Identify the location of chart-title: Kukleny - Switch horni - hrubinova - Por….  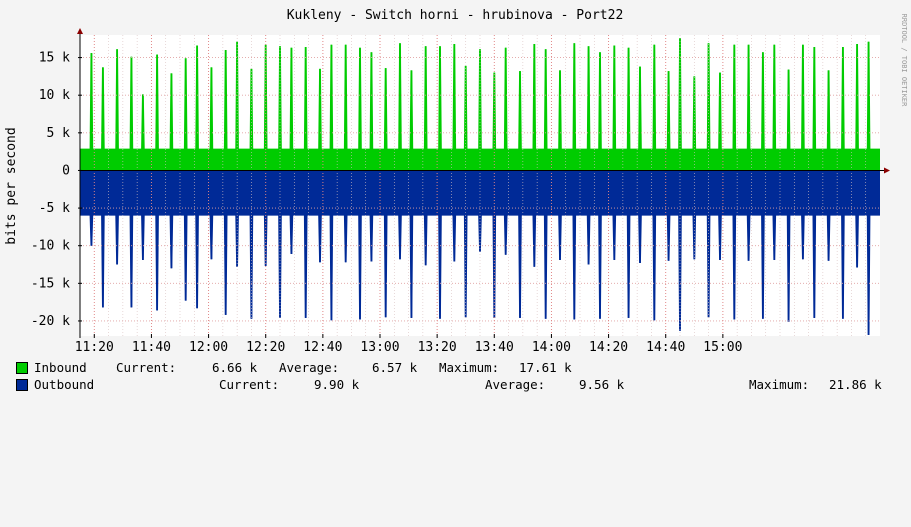
(455, 15).